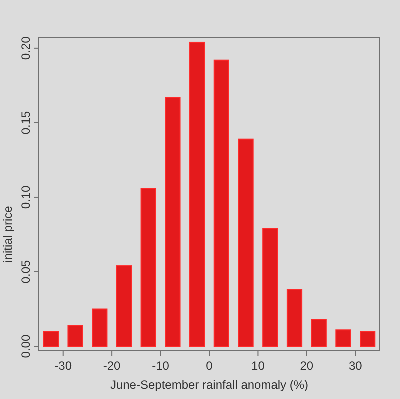 The height and width of the screenshot is (399, 400). I want to click on y-tick-label: 0.15, so click(26, 122).